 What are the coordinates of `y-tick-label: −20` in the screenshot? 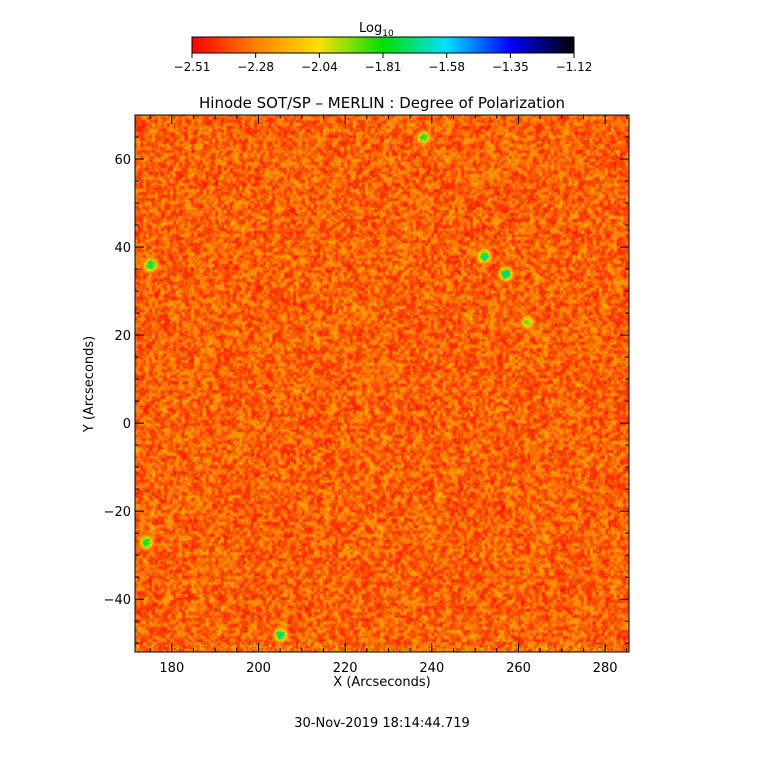 It's located at (117, 512).